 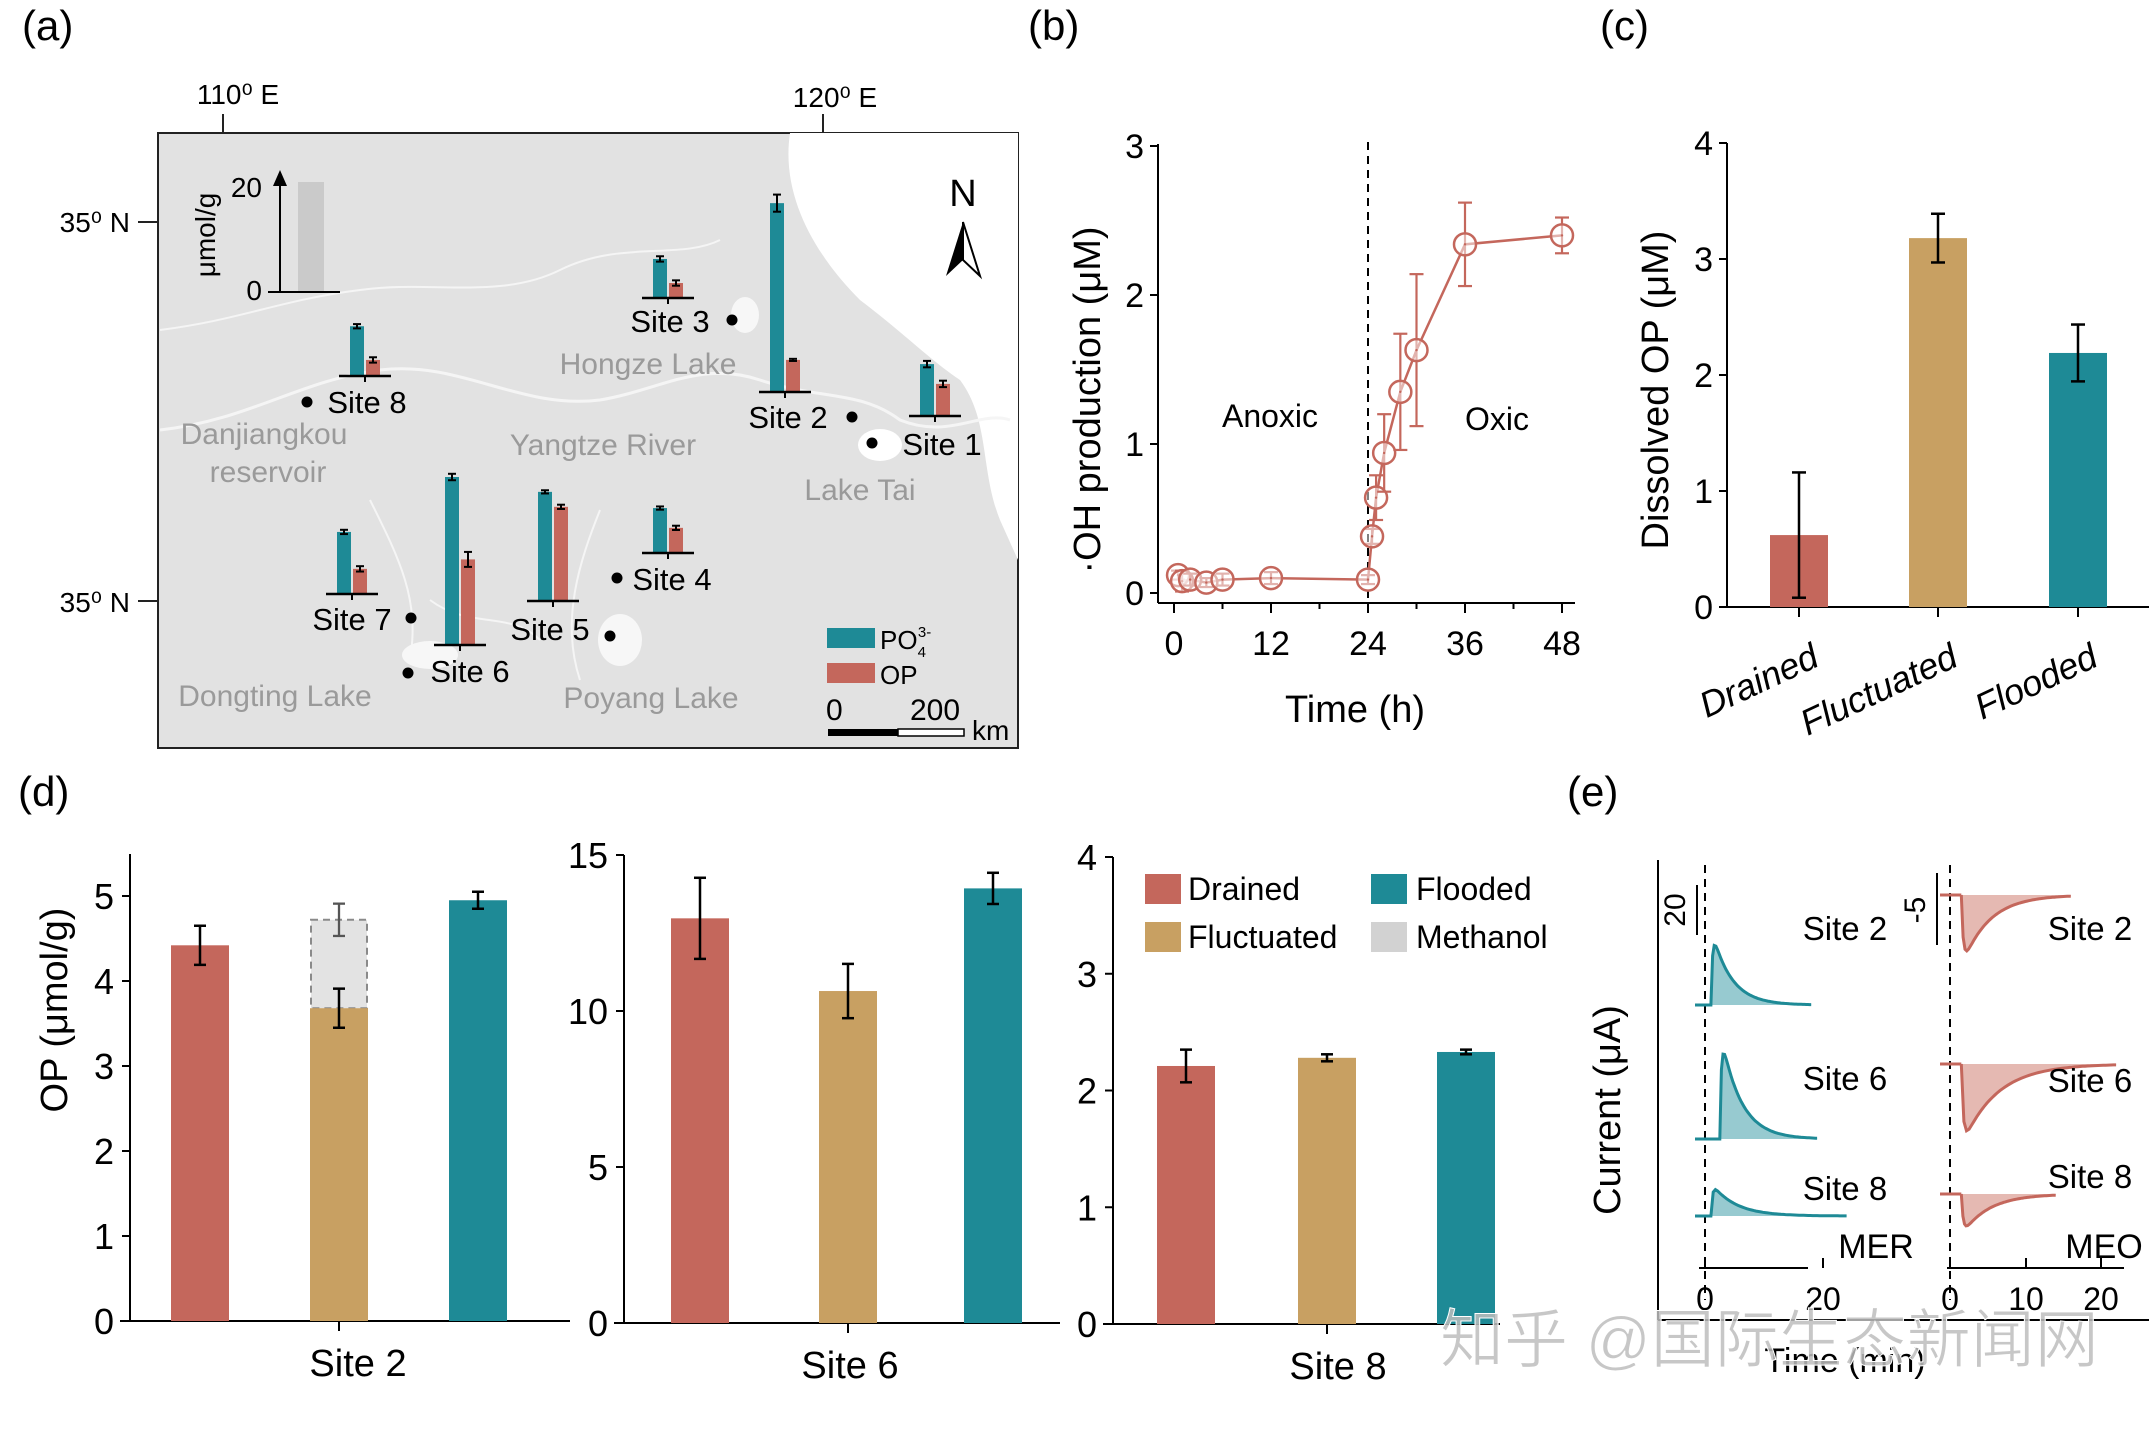 What do you see at coordinates (1270, 416) in the screenshot?
I see `b-annotation-anoxic: Anoxic` at bounding box center [1270, 416].